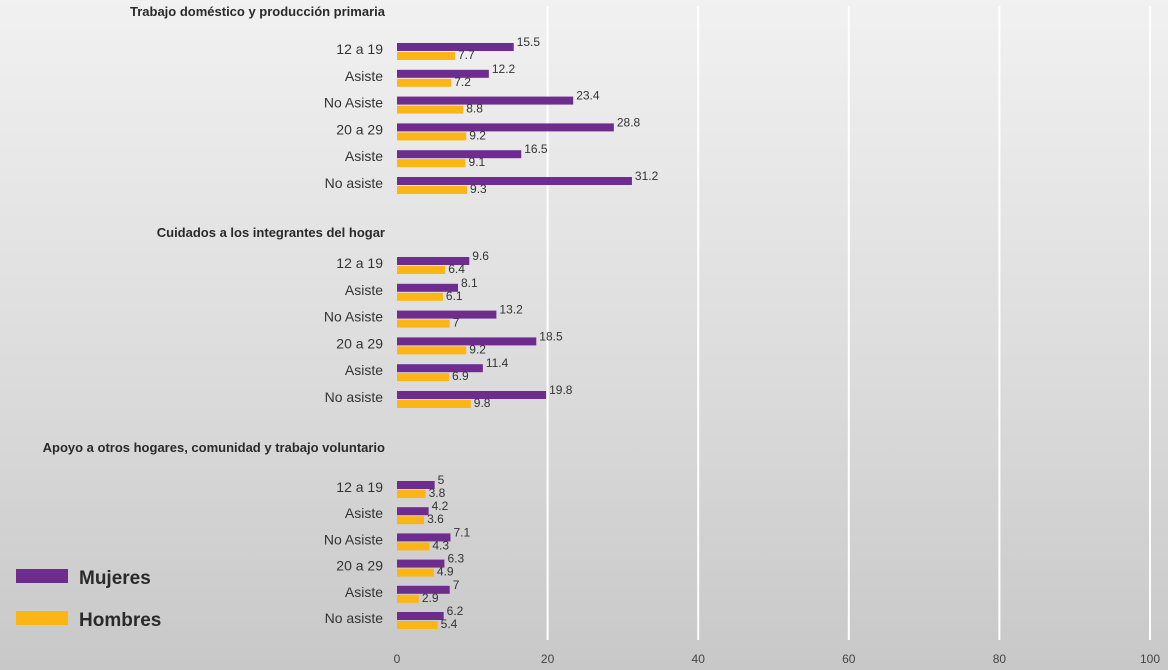  Describe the element at coordinates (445, 572) in the screenshot. I see `data-label-hombres: 4.9` at that location.